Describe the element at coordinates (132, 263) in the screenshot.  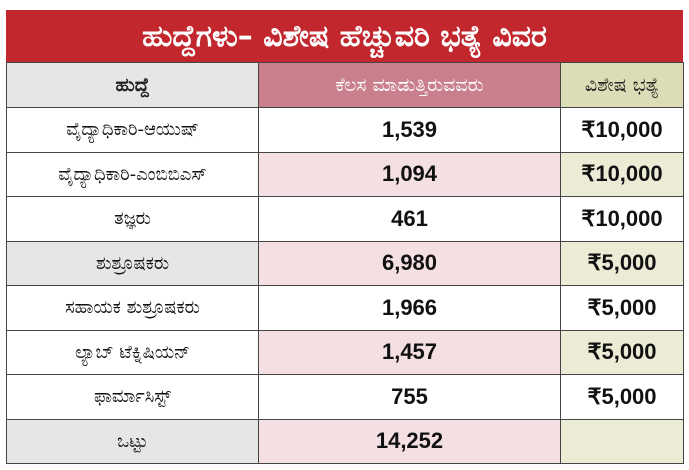
I see `post-cell: ಶುಶ್ರೂಷಕರು` at that location.